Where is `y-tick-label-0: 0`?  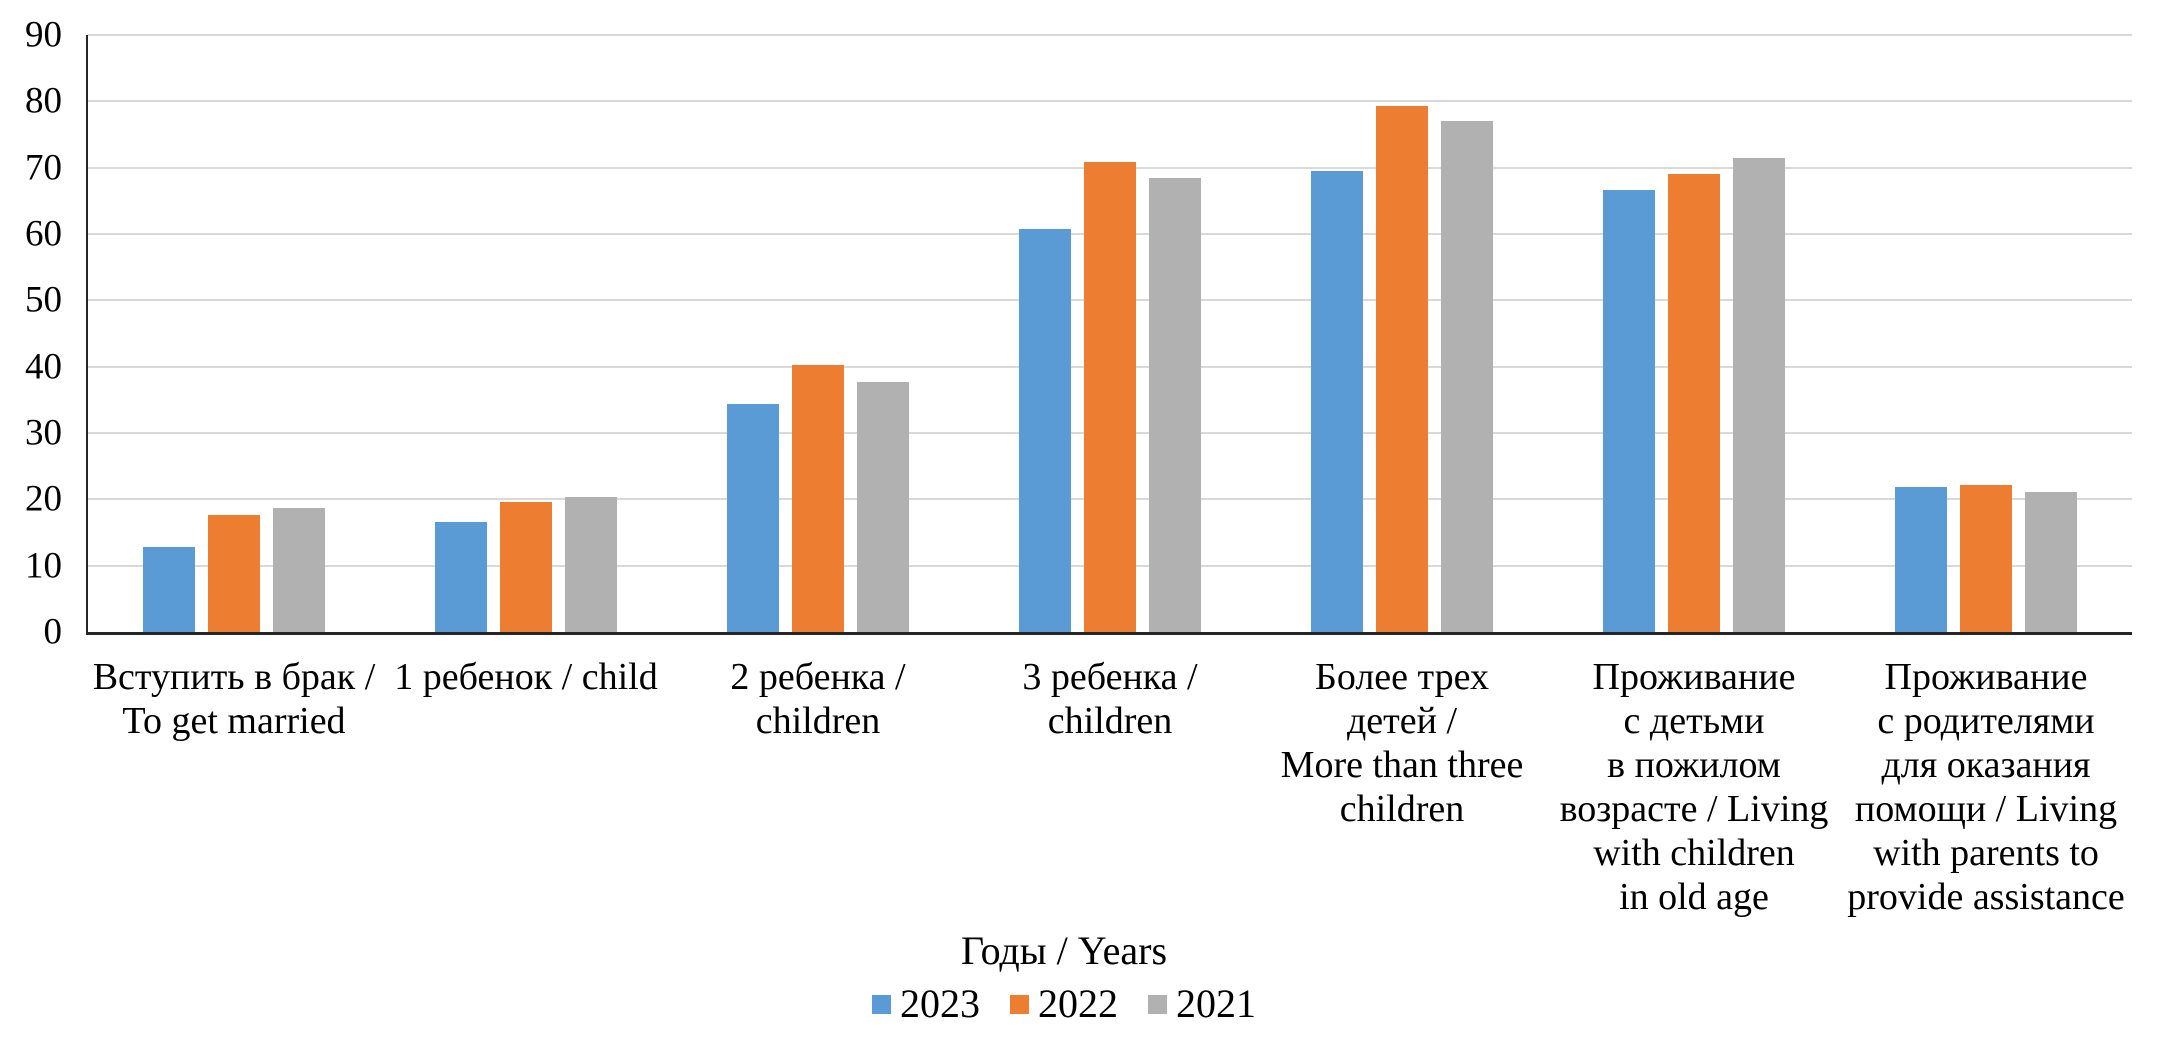
y-tick-label-0: 0 is located at coordinates (53, 632).